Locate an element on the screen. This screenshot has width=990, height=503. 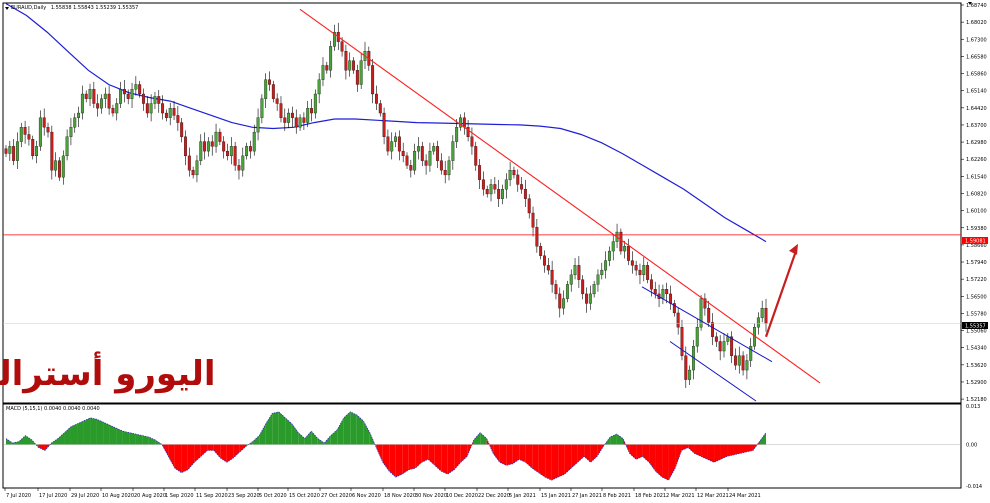
time-tick-label: 5 Oct 2020 is located at coordinates (273, 496).